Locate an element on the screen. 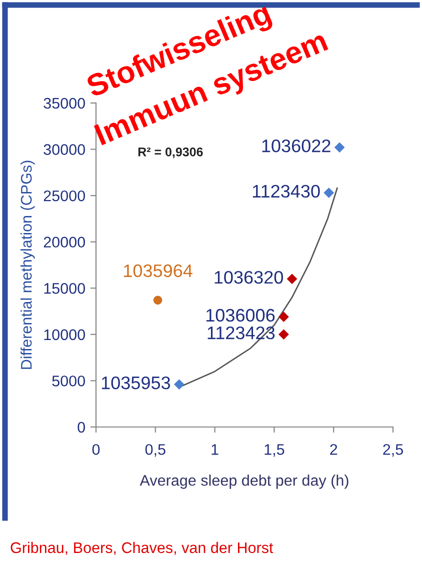  y-tick-label: 10000 is located at coordinates (64, 334).